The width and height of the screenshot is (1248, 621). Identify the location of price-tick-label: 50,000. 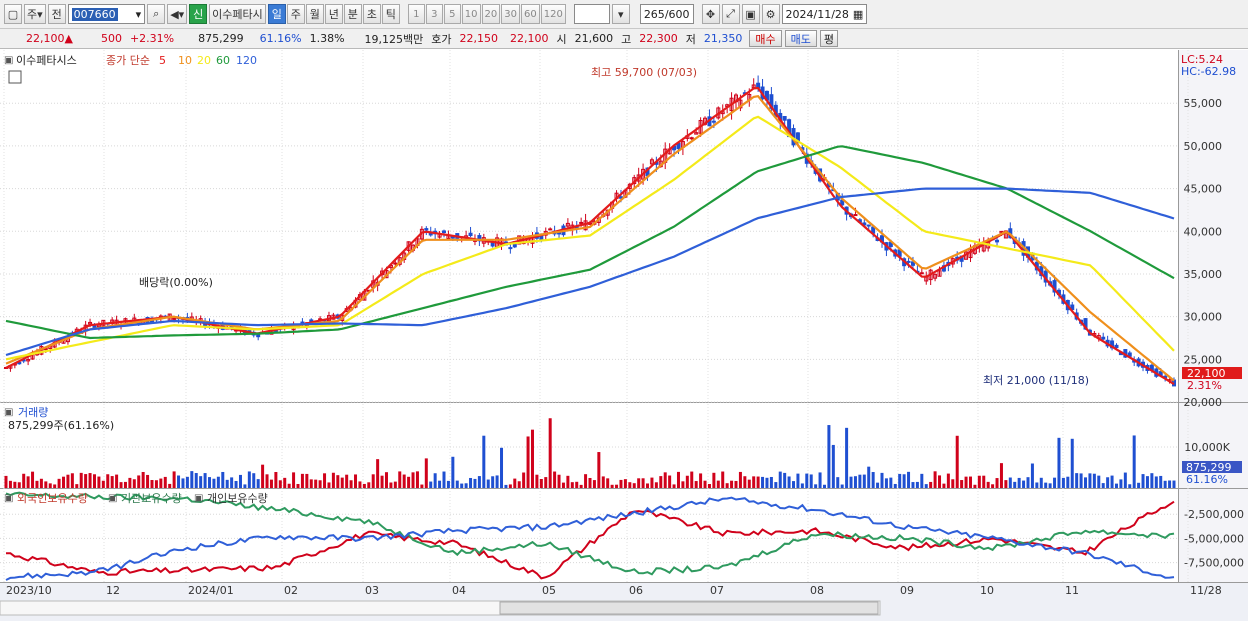
(1203, 146).